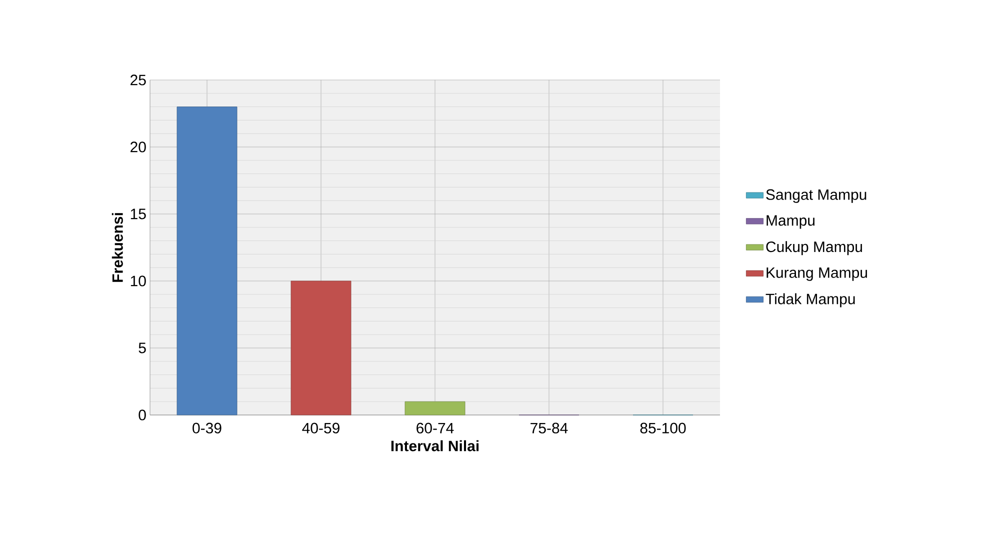 The width and height of the screenshot is (985, 540). What do you see at coordinates (142, 348) in the screenshot?
I see `y-tick-label: 5` at bounding box center [142, 348].